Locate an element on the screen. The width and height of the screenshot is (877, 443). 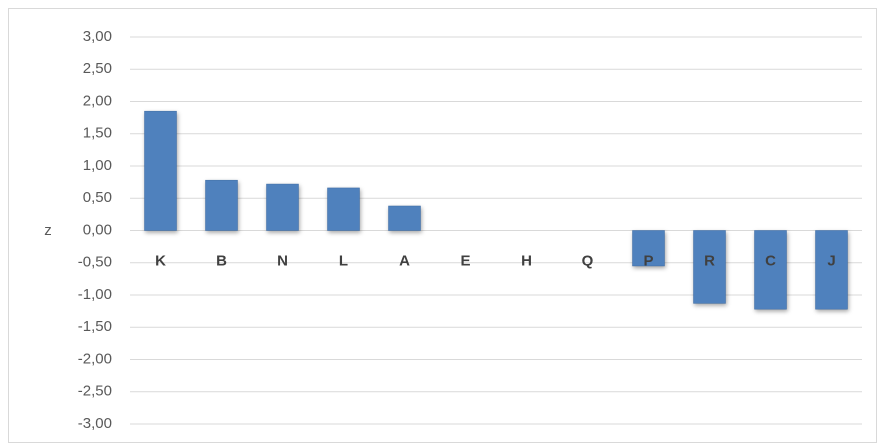
y-tick-label: -2,50 is located at coordinates (95, 391).